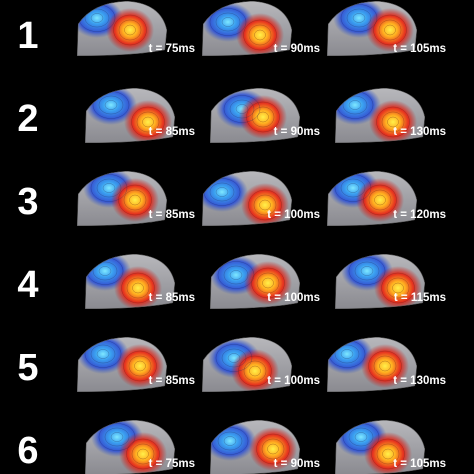  What do you see at coordinates (27, 368) in the screenshot?
I see `row-label: 5` at bounding box center [27, 368].